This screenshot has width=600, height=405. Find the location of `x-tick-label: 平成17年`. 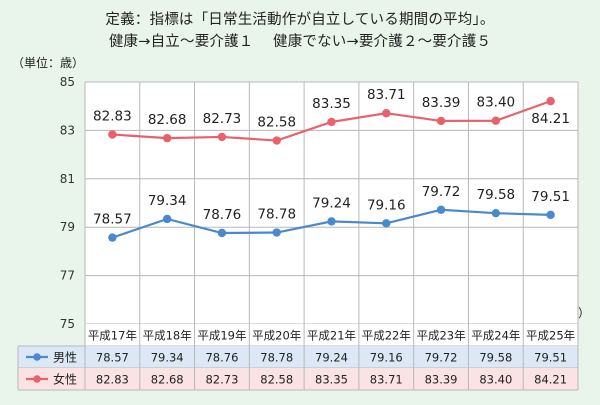

x-tick-label: 平成17年 is located at coordinates (112, 336).